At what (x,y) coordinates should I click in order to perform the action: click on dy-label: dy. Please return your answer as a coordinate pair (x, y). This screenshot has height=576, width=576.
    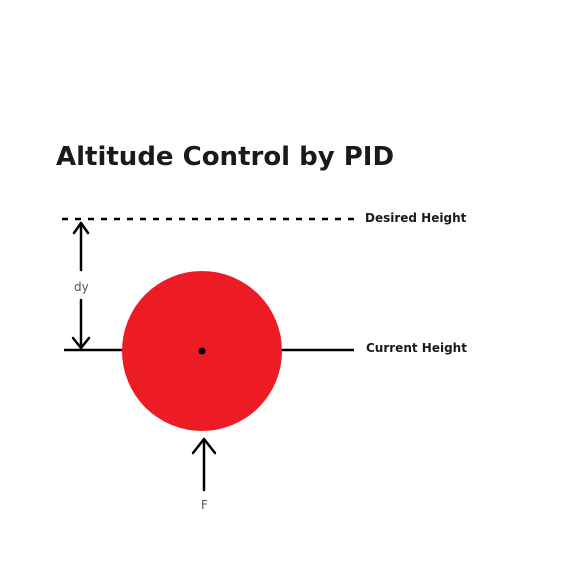
    Looking at the image, I should click on (81, 287).